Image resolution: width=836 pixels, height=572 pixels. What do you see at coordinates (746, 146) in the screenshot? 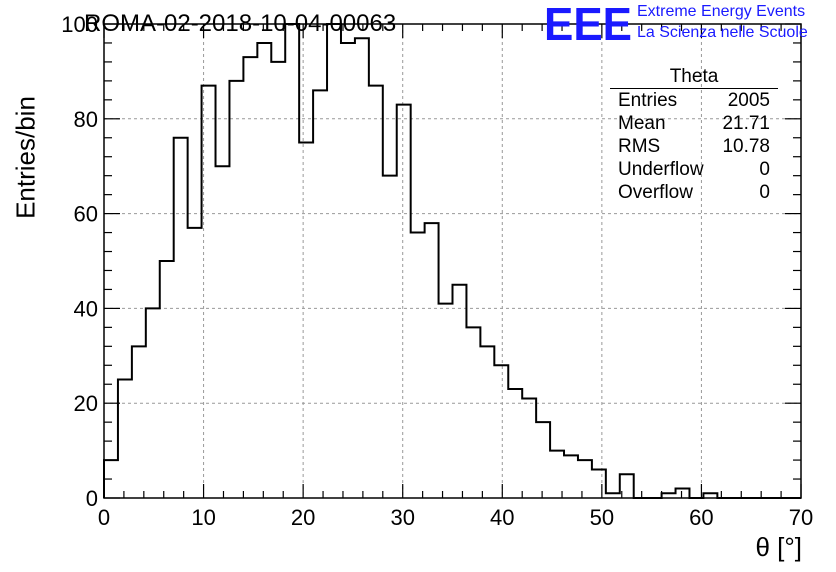
I see `stats-value: 10.78` at bounding box center [746, 146].